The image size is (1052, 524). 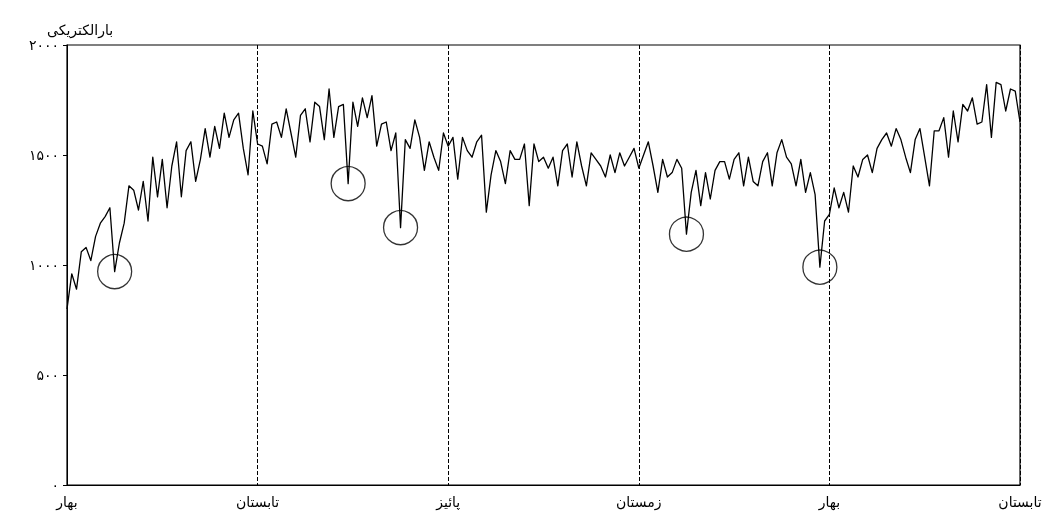 I want to click on x-tick-label: پائیز, so click(x=448, y=502).